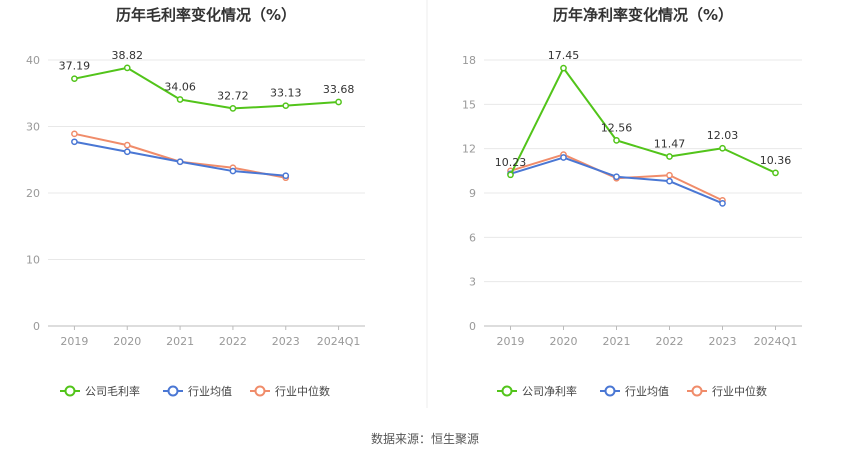 The image size is (850, 459). What do you see at coordinates (75, 66) in the screenshot?
I see `data-label: 37.19` at bounding box center [75, 66].